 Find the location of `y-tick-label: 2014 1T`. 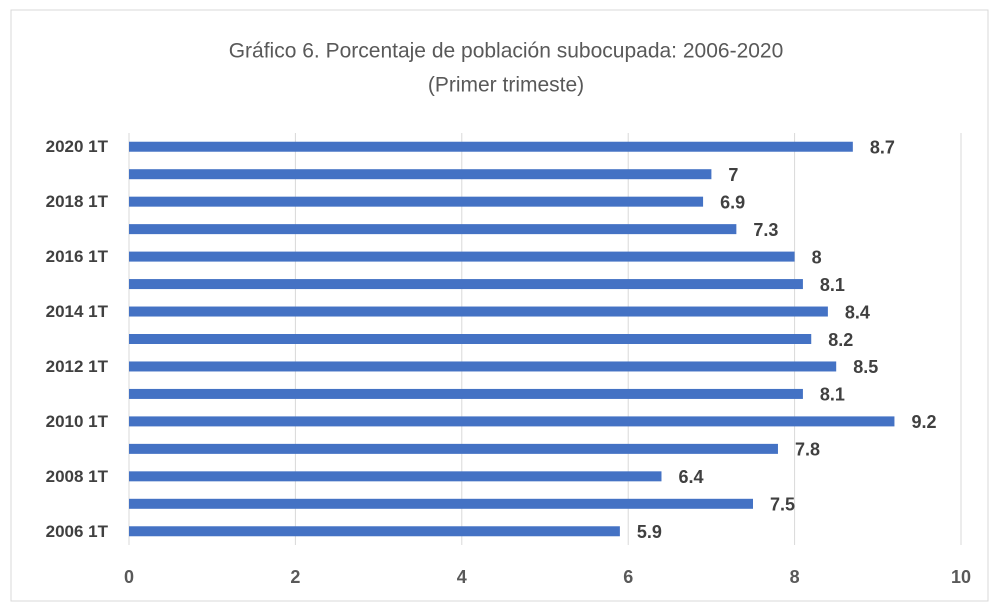

y-tick-label: 2014 1T is located at coordinates (77, 311).